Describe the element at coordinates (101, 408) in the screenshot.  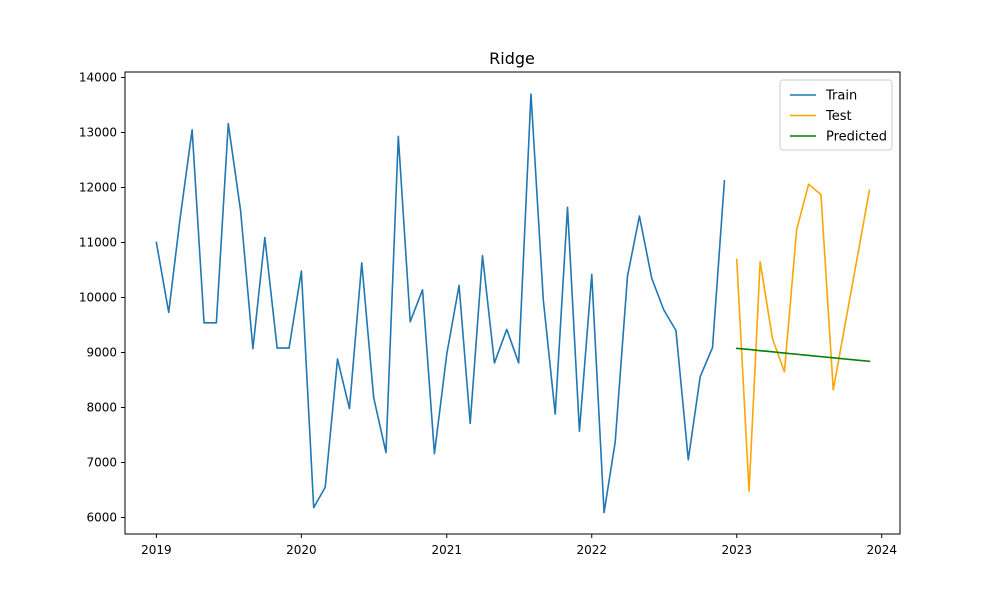
I see `y-tick-label: 8000` at that location.